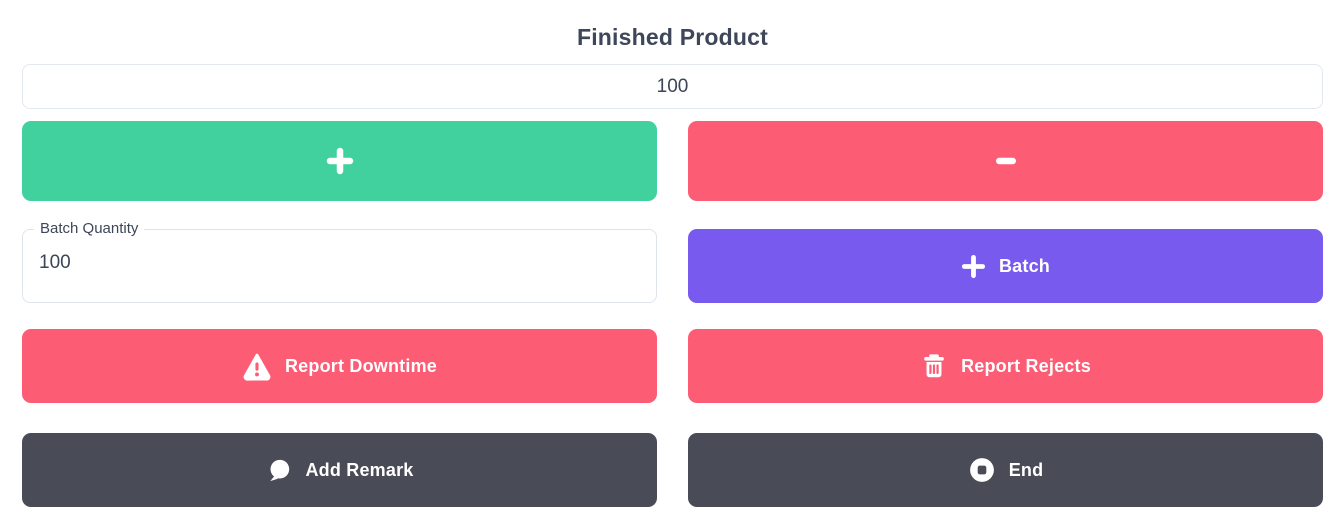 The height and width of the screenshot is (531, 1342). Describe the element at coordinates (1005, 470) in the screenshot. I see `end-button: End` at that location.